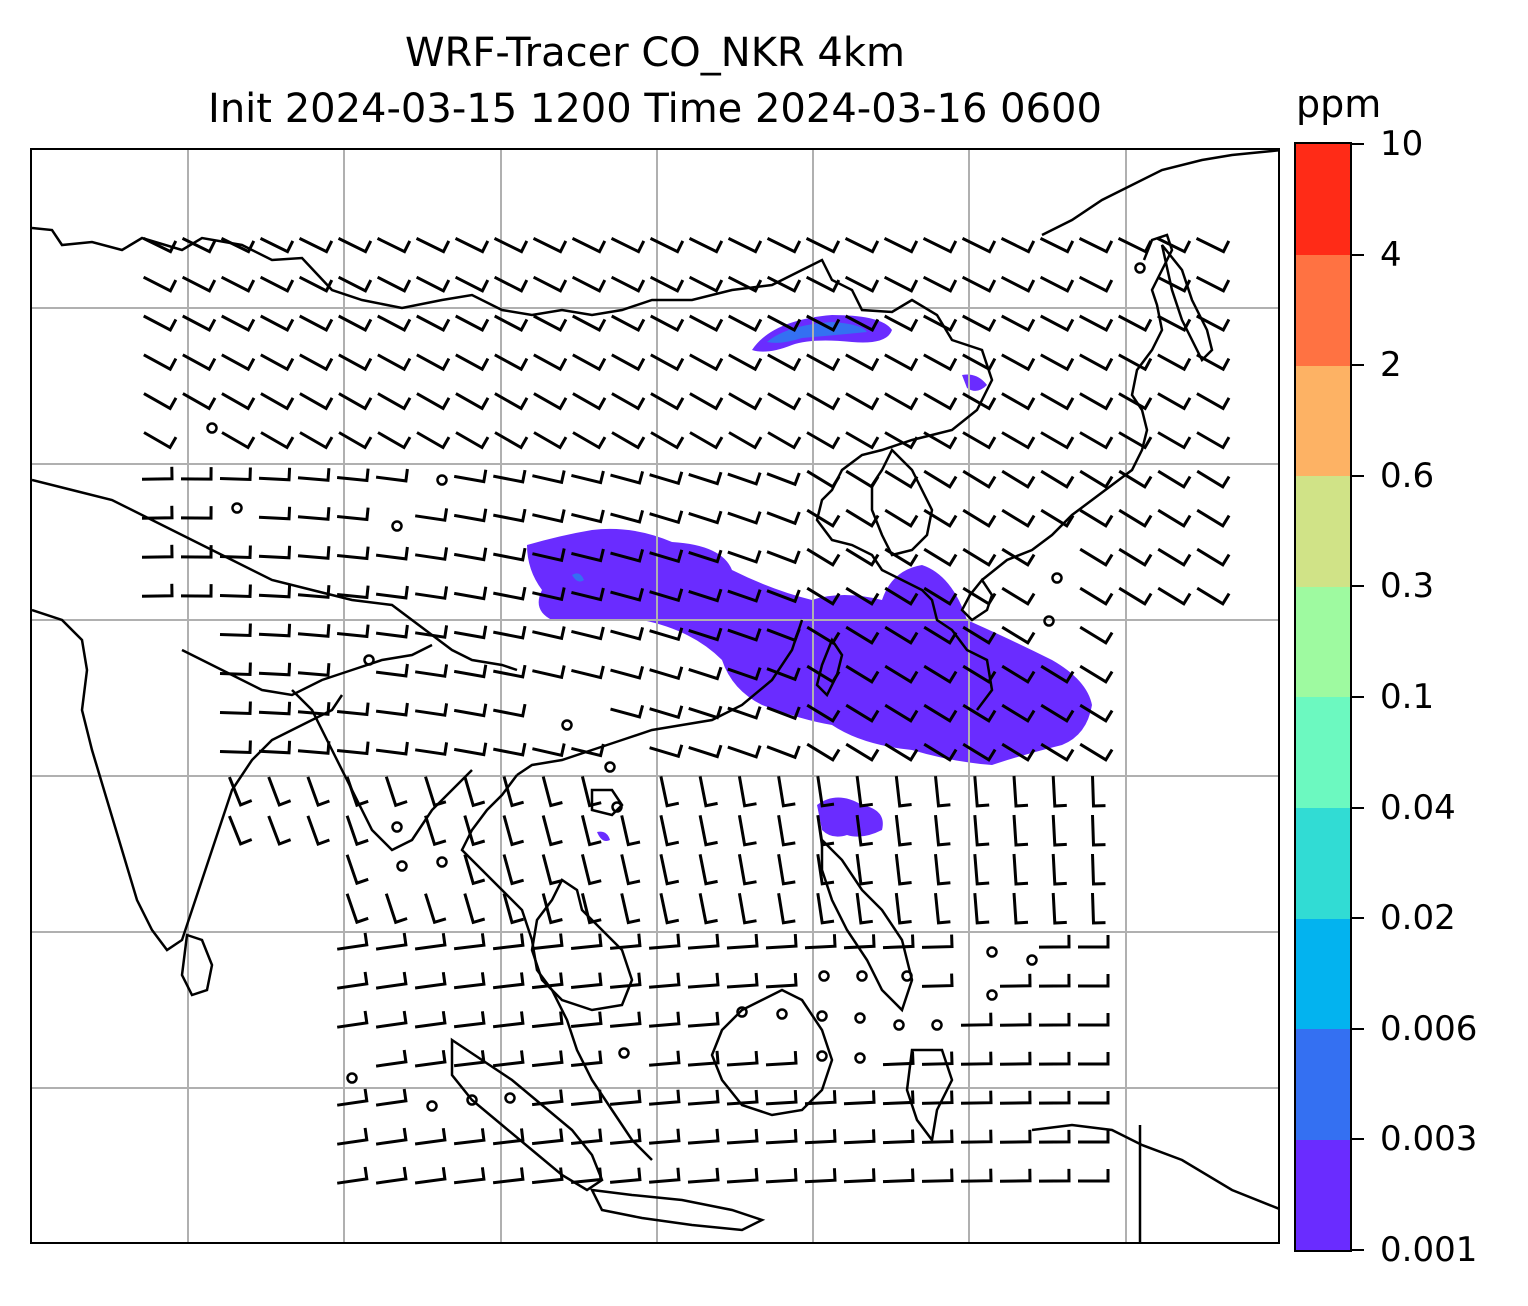 The image size is (1528, 1306). Describe the element at coordinates (1418, 918) in the screenshot. I see `colorbar-tick-label: 0.02` at that location.